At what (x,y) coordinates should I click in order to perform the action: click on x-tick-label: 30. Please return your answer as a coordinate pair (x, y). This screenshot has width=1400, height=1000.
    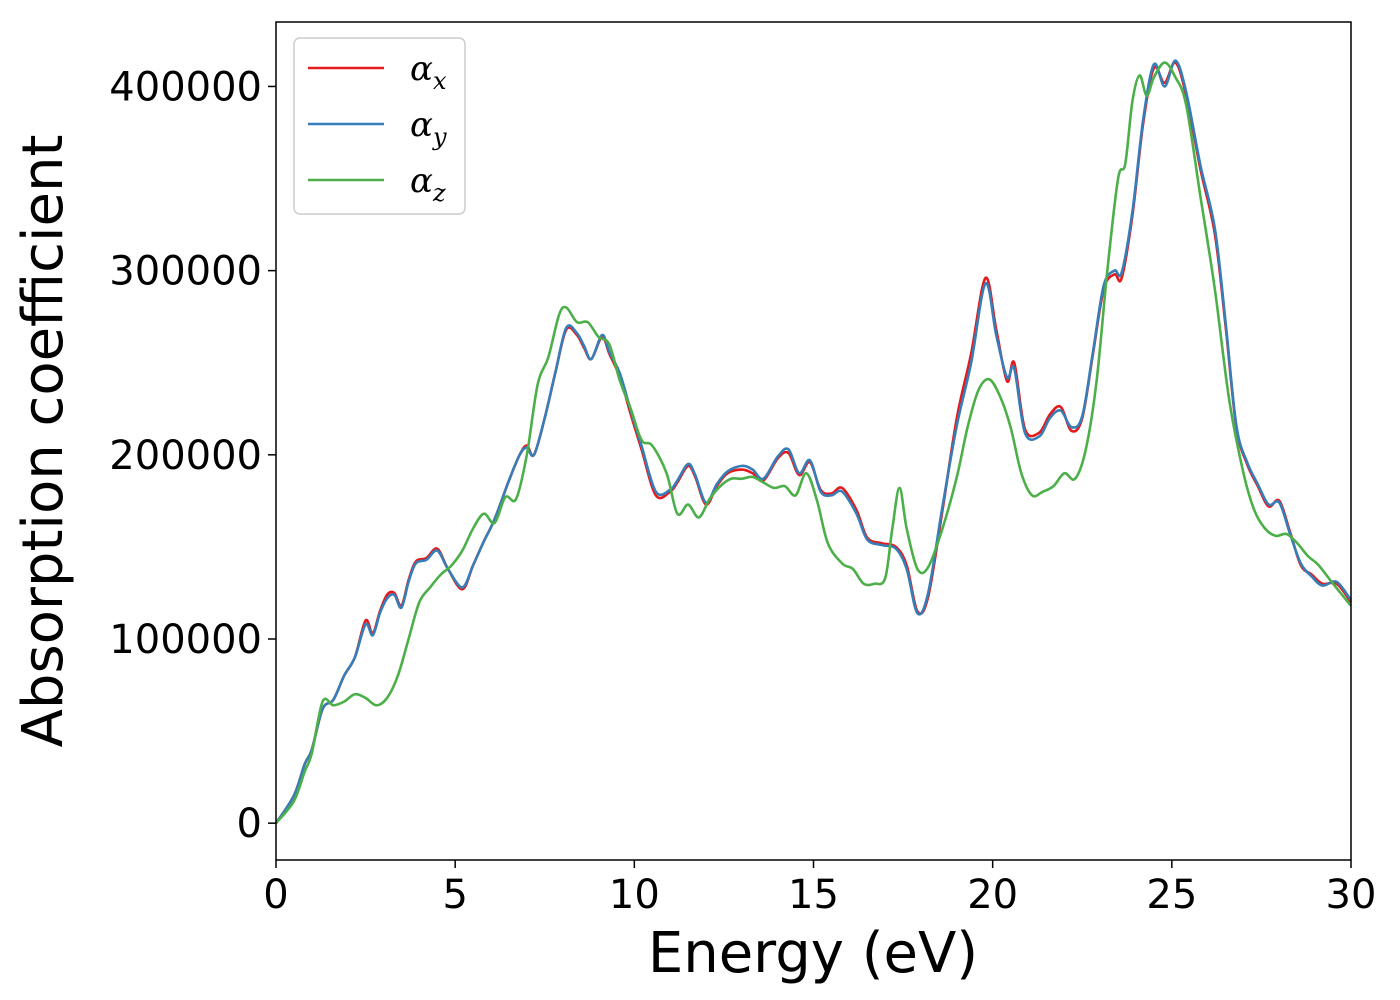
    Looking at the image, I should click on (1351, 895).